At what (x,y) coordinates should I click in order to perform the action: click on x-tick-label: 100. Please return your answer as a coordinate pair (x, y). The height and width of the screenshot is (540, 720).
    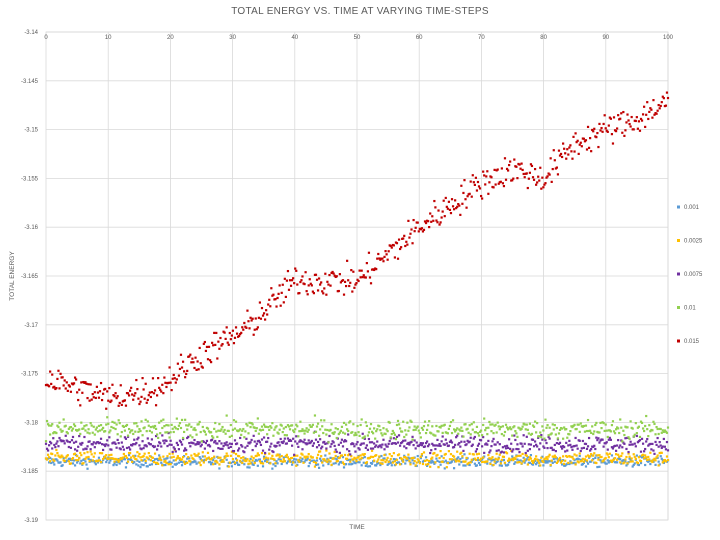
    Looking at the image, I should click on (668, 38).